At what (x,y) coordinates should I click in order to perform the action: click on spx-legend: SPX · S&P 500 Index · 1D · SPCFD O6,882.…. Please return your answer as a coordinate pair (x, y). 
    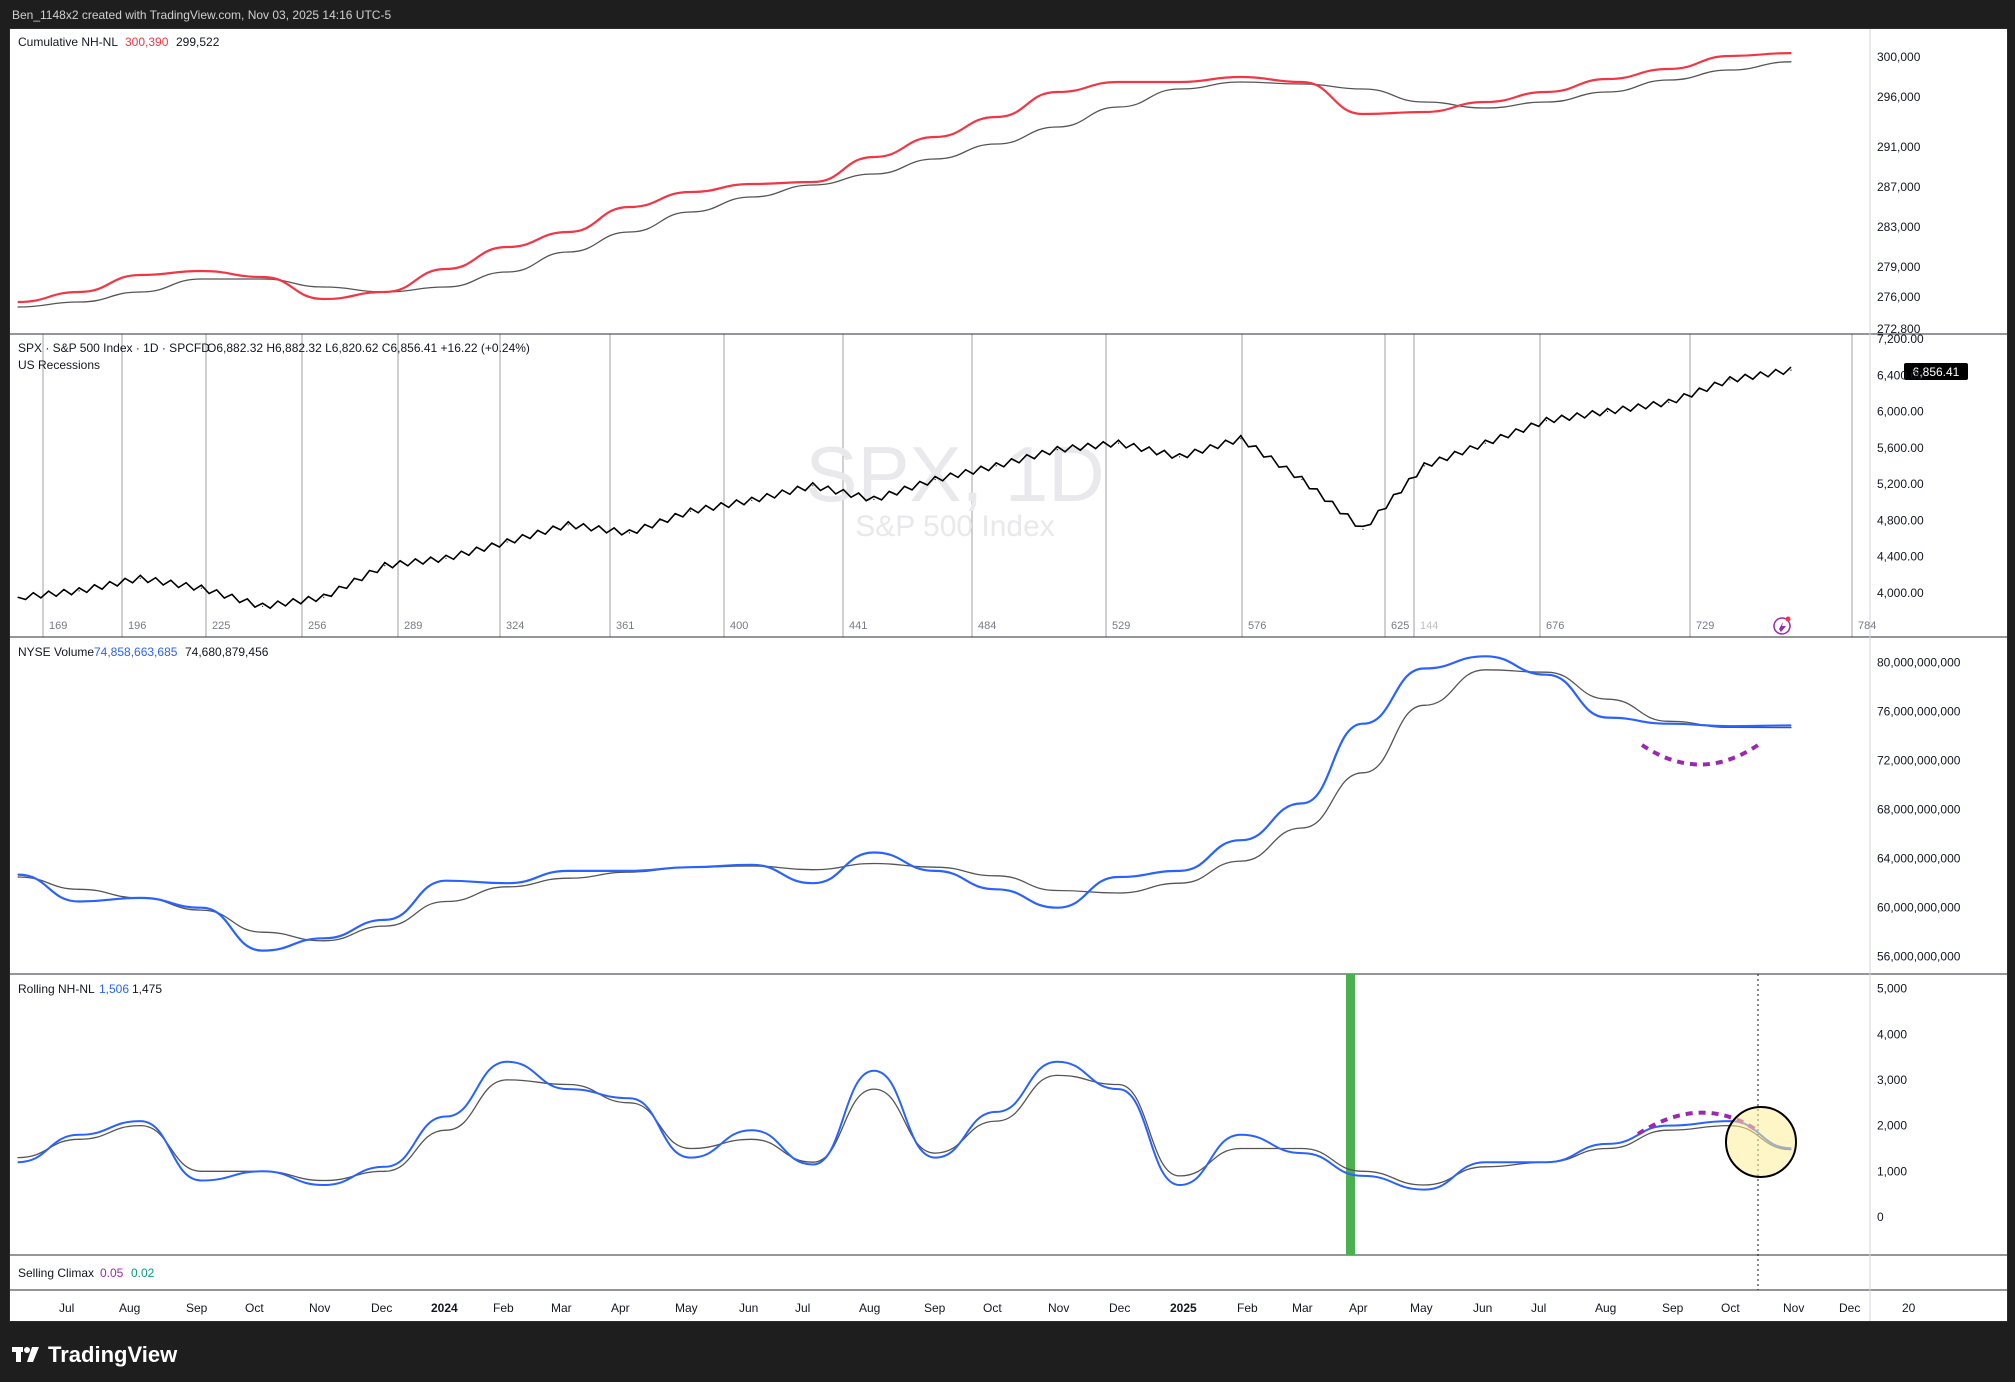
    Looking at the image, I should click on (274, 356).